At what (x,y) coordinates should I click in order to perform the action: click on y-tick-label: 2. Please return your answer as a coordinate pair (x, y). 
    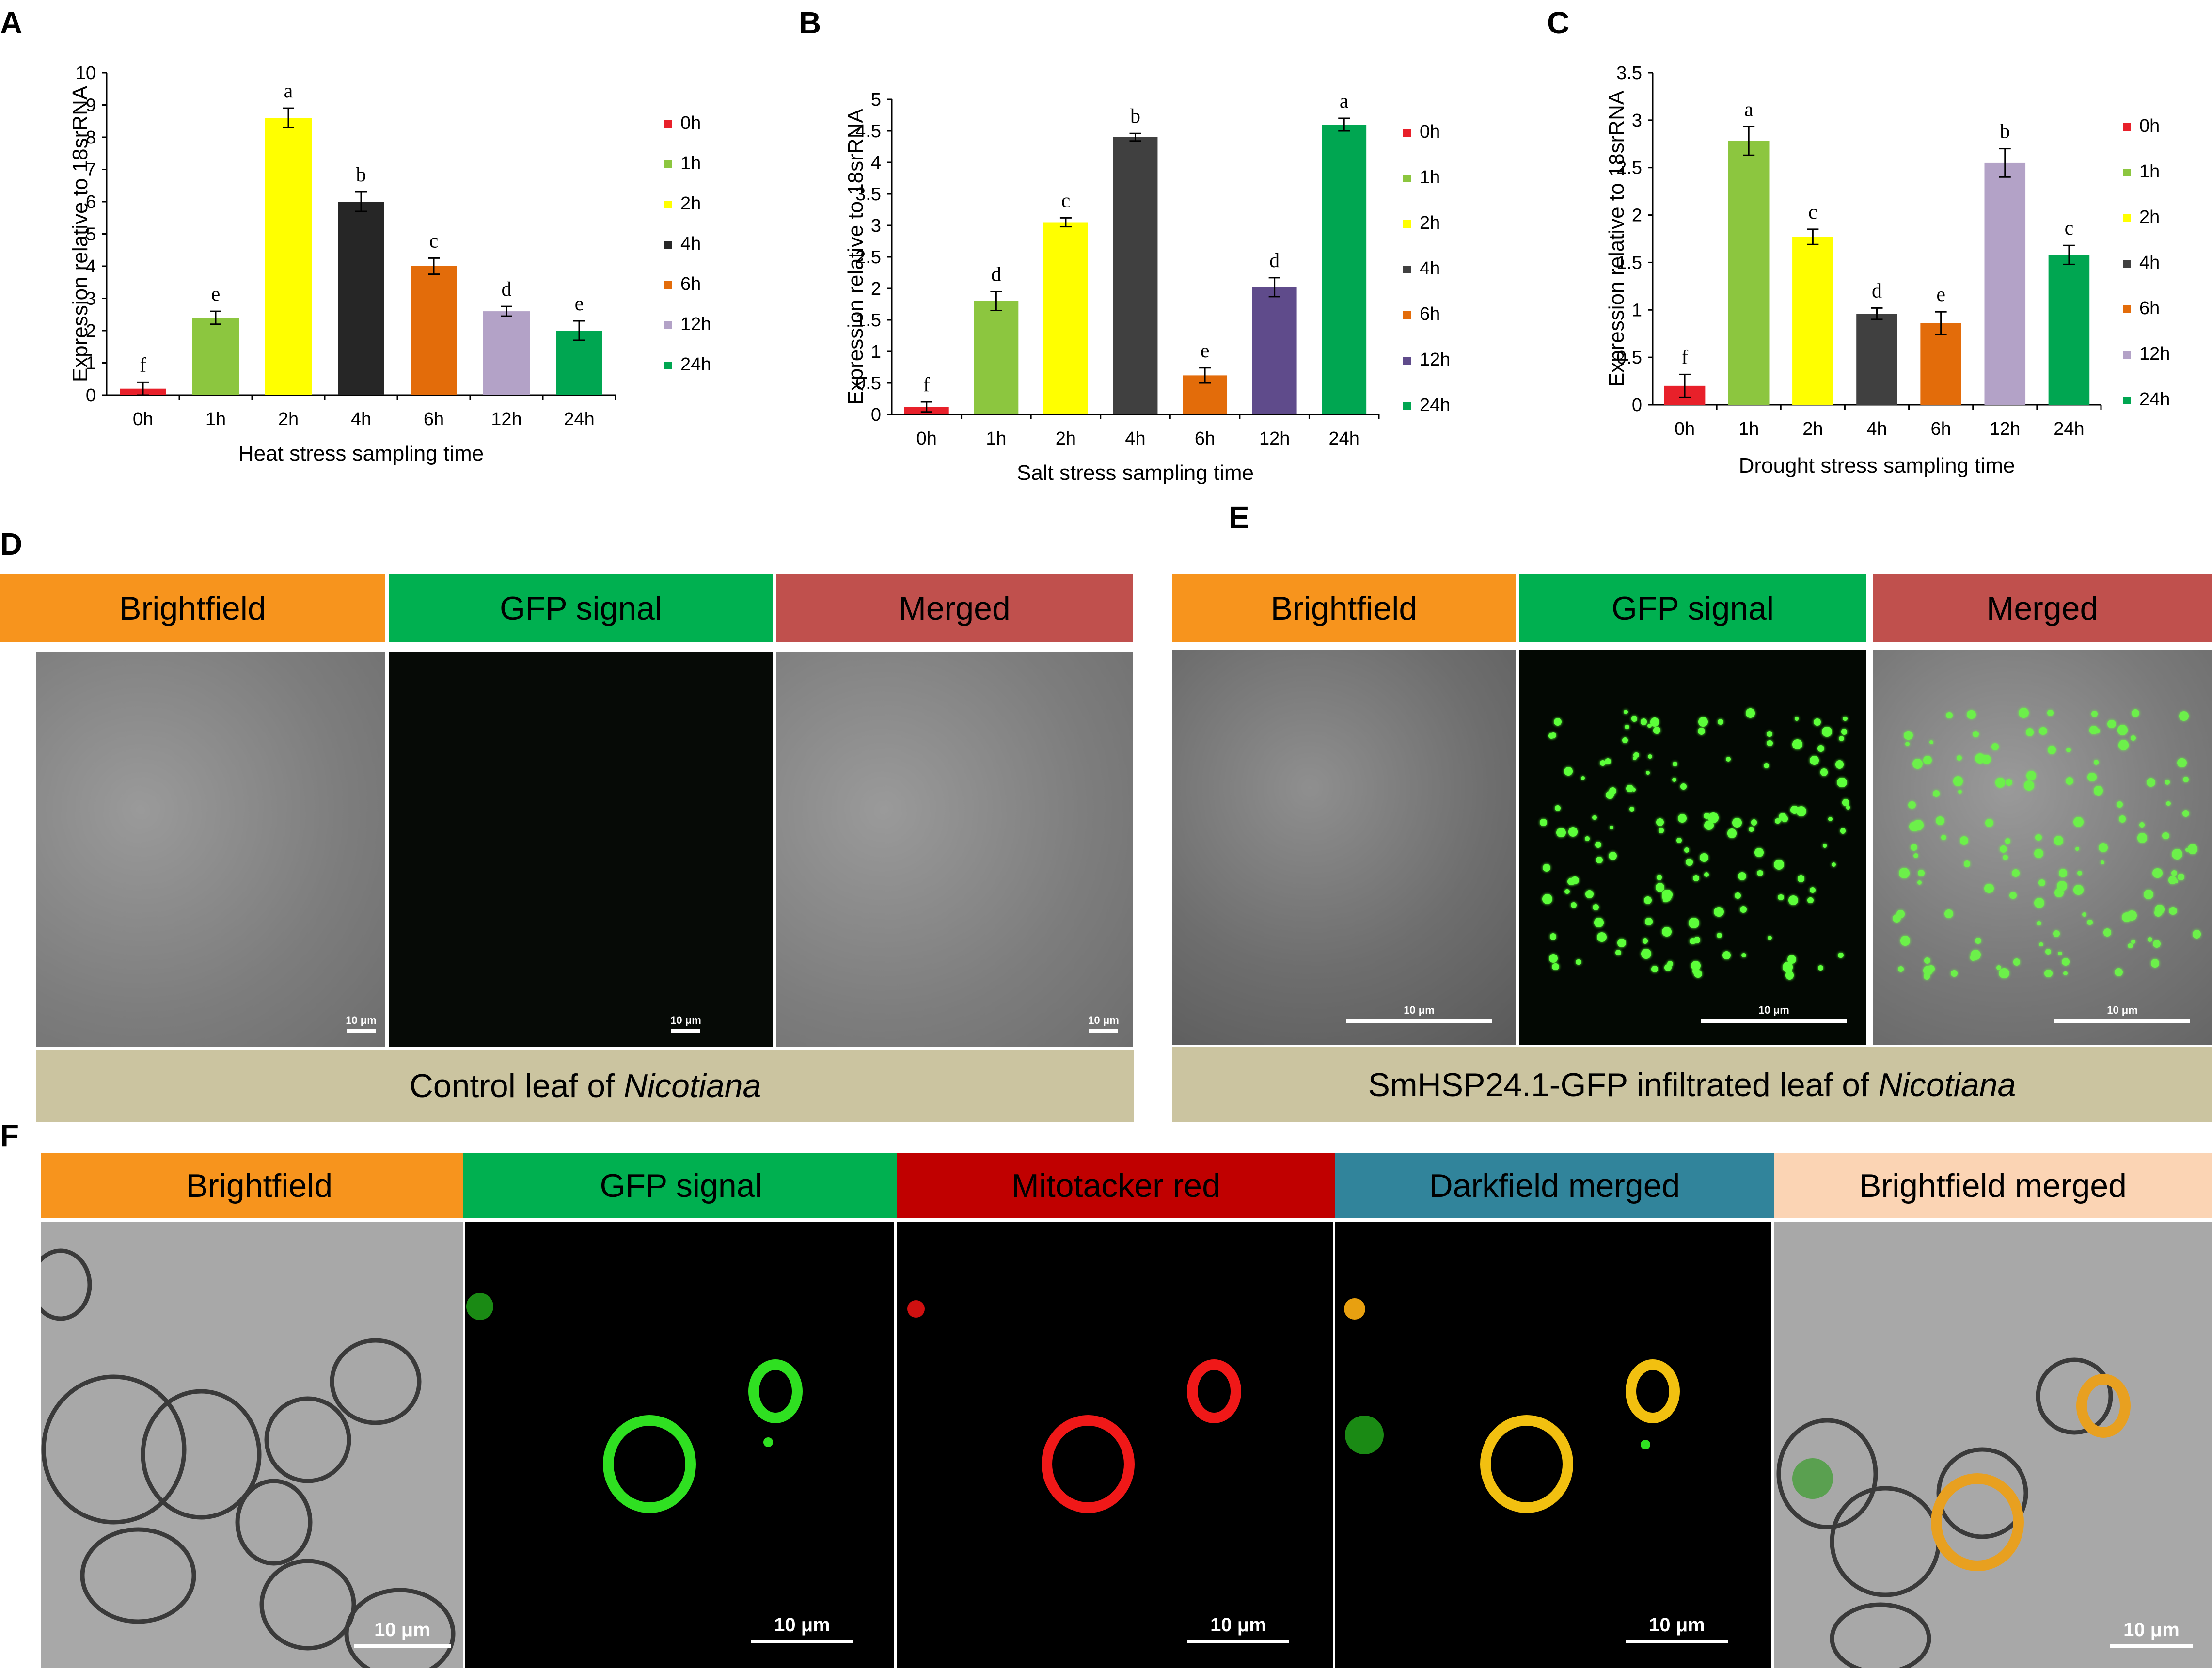
    Looking at the image, I should click on (1637, 216).